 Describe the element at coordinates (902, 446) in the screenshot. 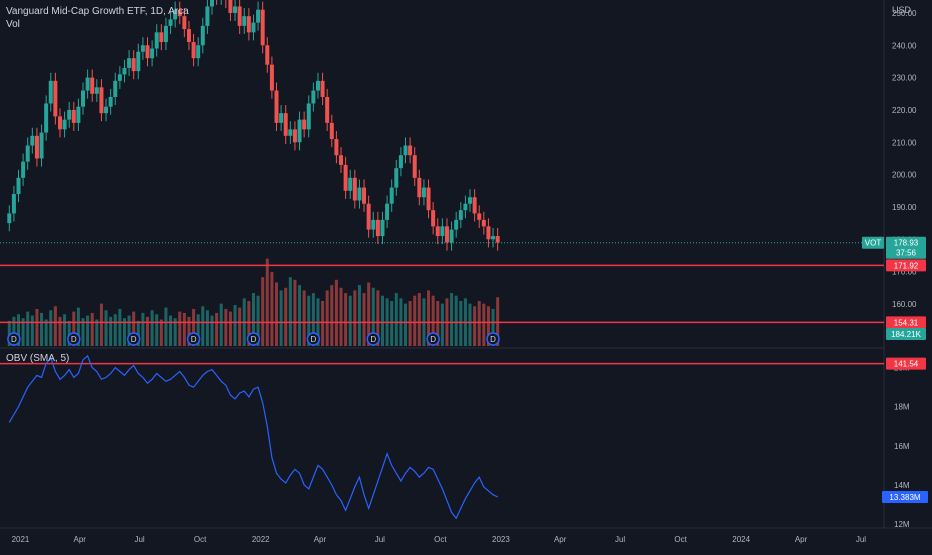

I see `obv-tick-label: 16M` at that location.